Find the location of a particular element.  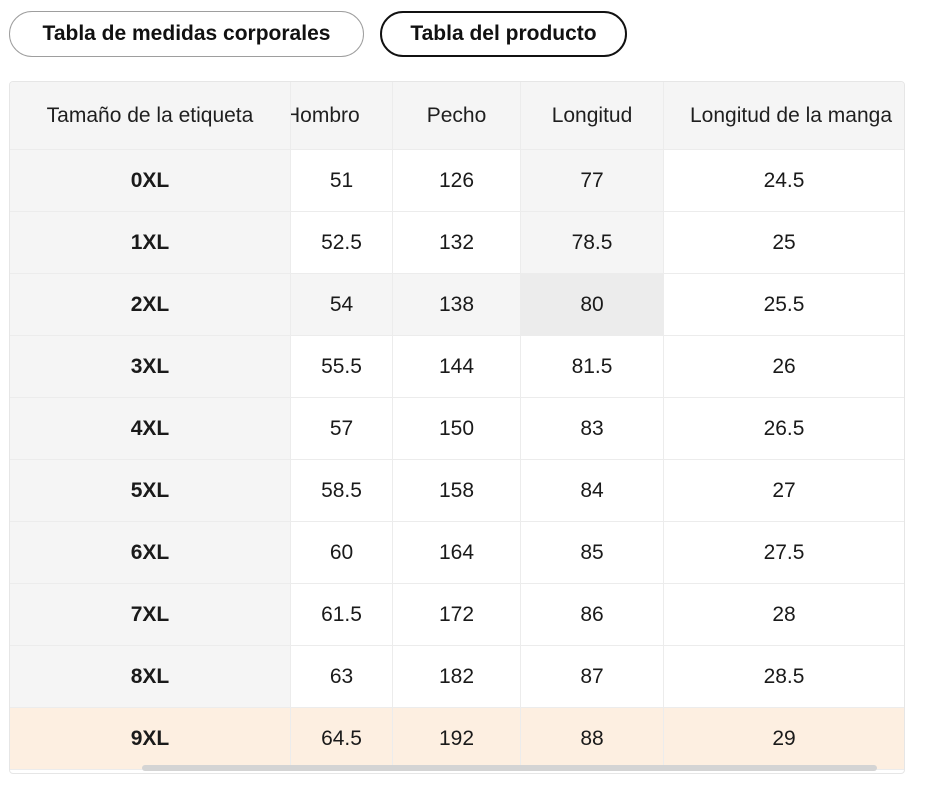

measurement-cell: 28.5 is located at coordinates (784, 676).